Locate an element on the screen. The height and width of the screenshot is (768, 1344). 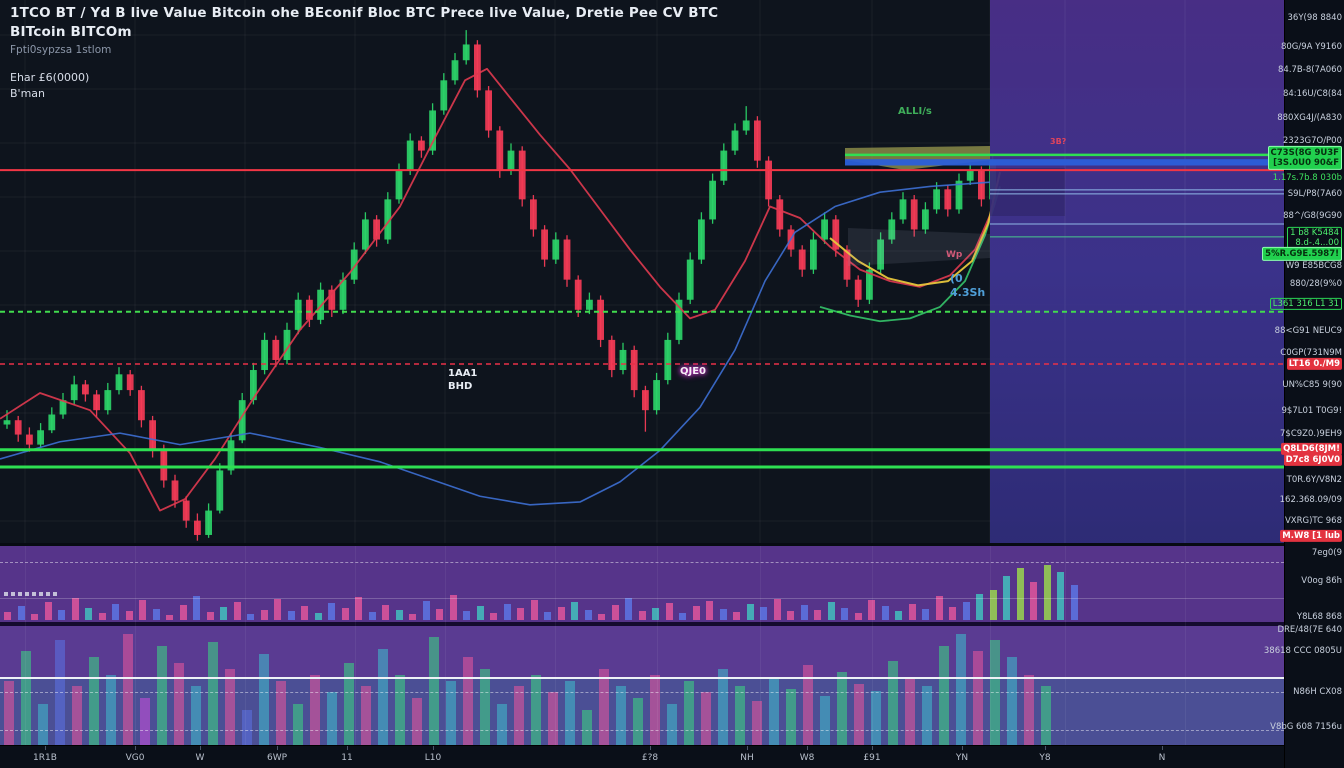
price-axis-label: C73S(8G 9U3F [3S.0U0 90&F is located at coordinates (1304, 158).